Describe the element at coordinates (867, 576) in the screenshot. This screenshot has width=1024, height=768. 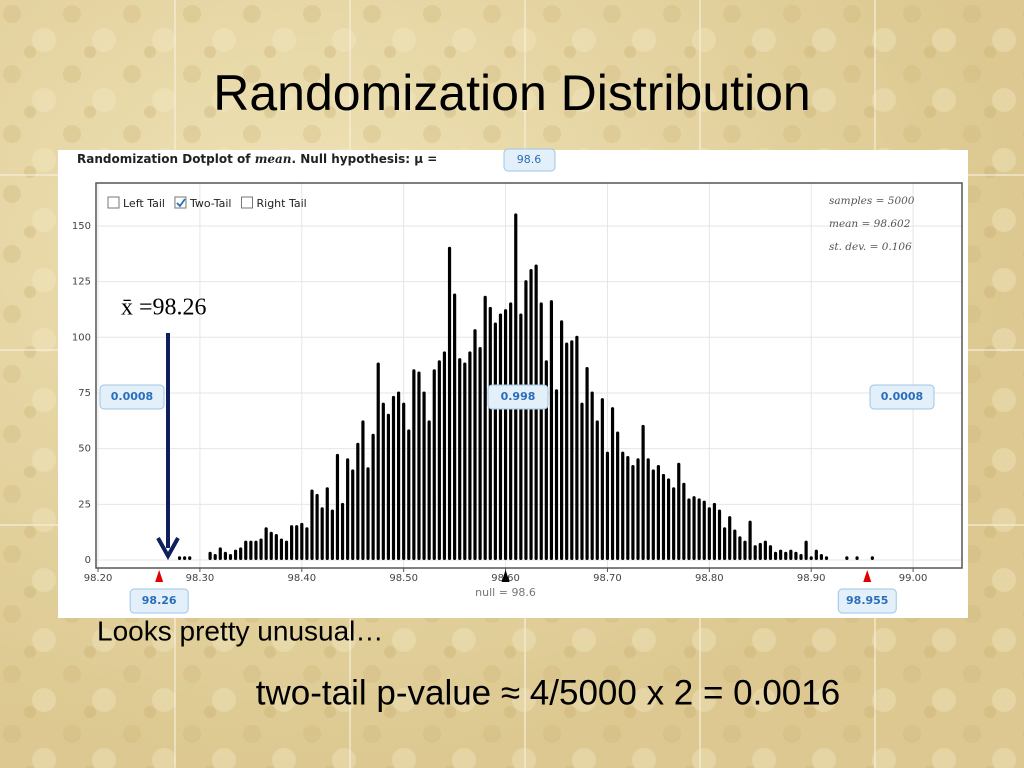
I see `cutoff-marker` at that location.